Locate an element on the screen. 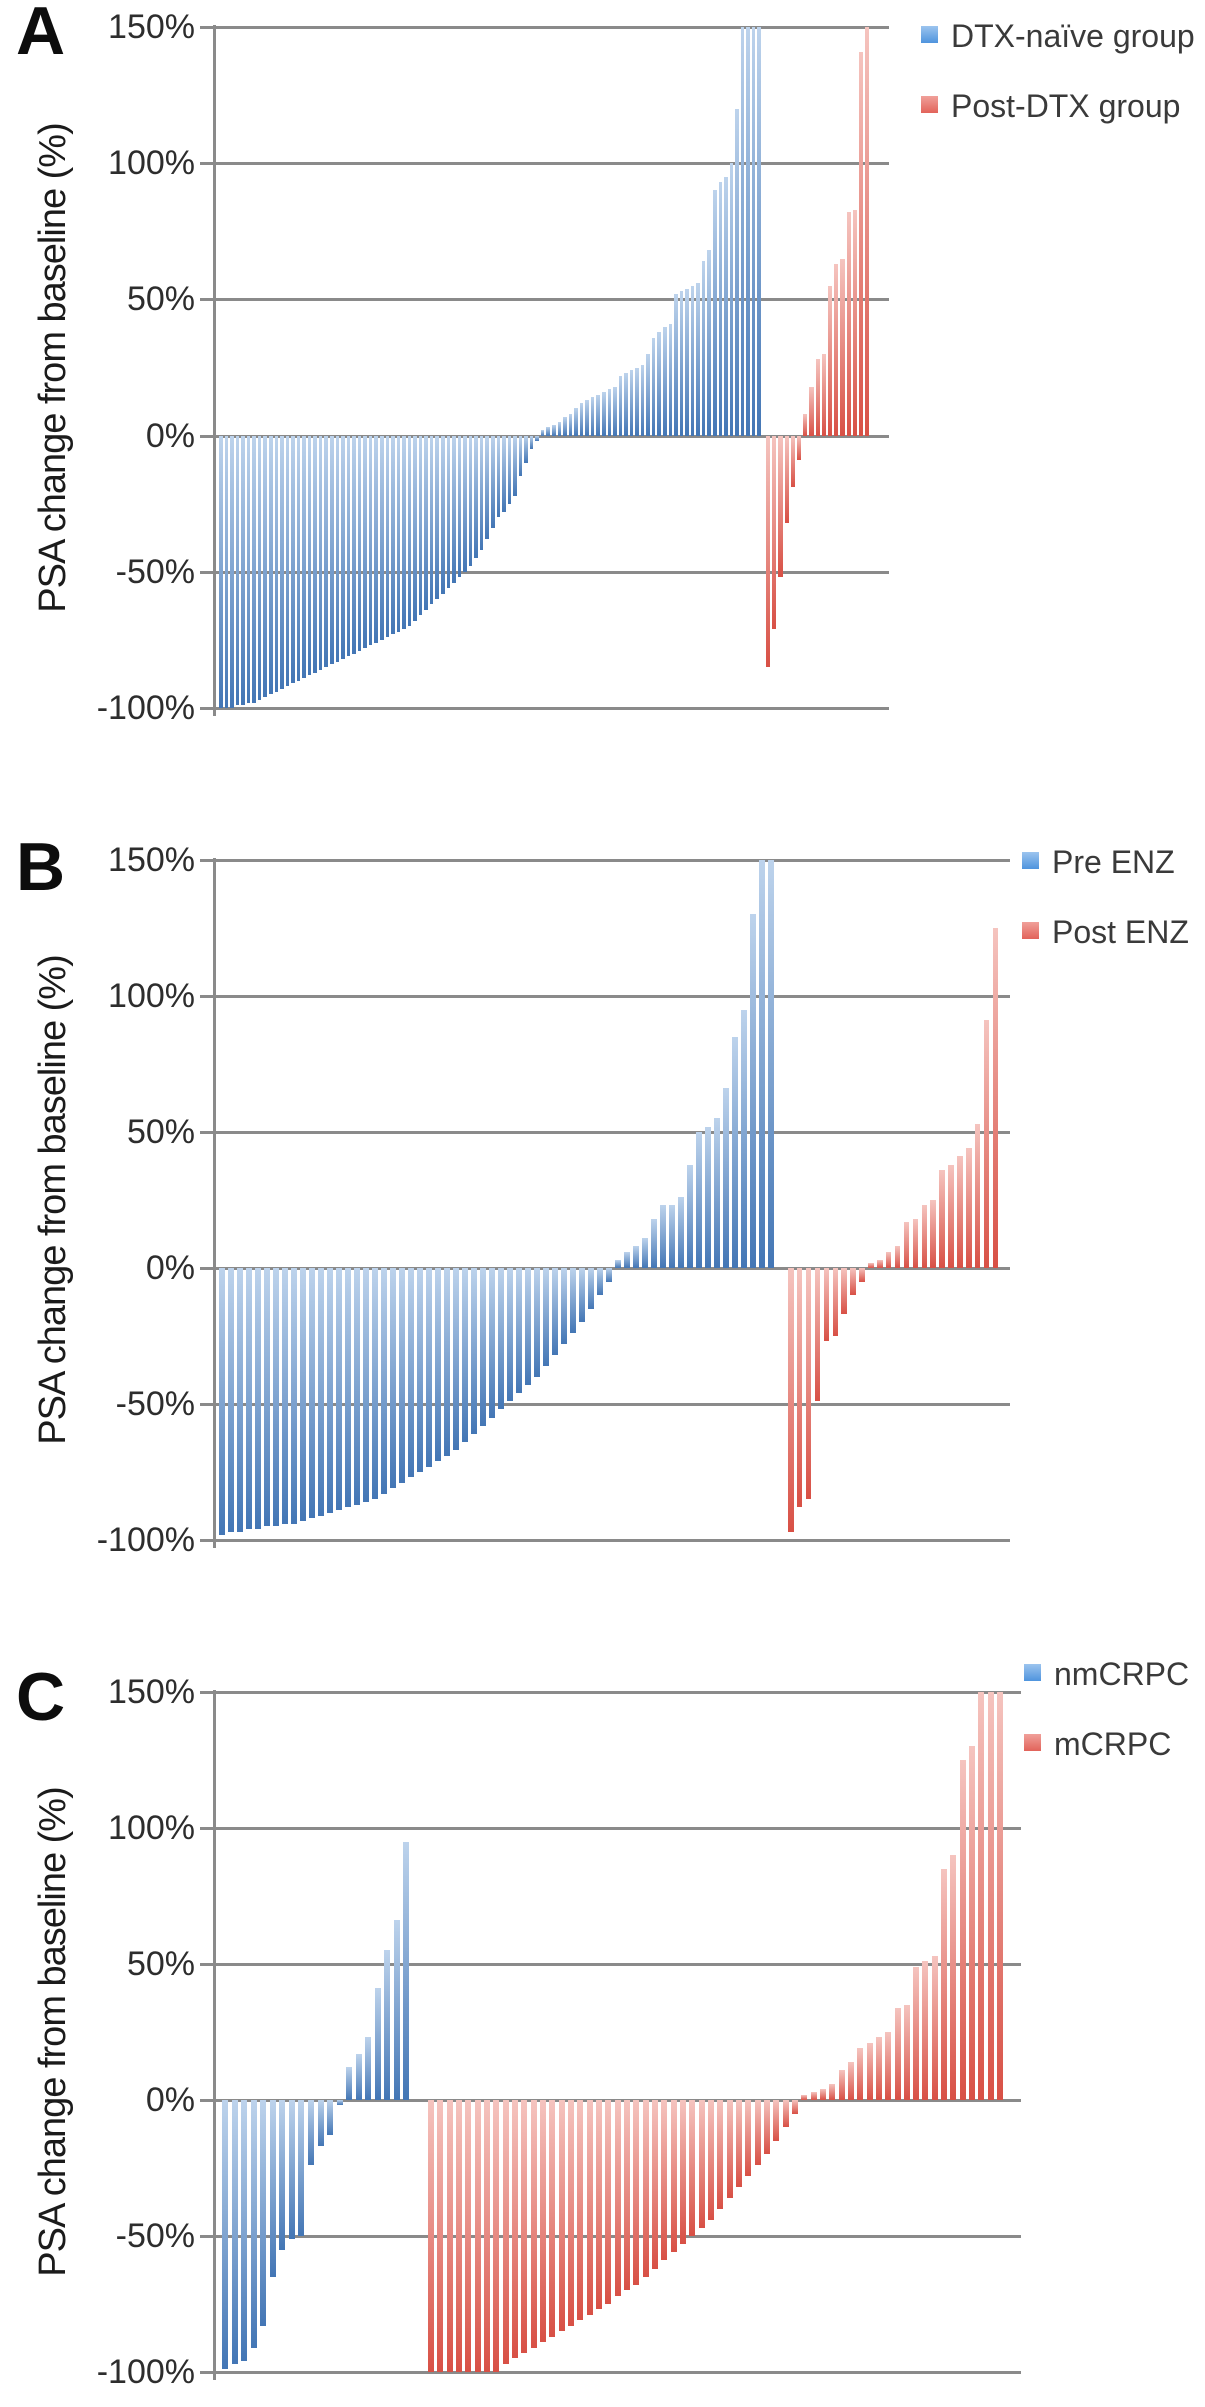 The image size is (1205, 2407). legend-panel-a: DTX-naïve group Post-DTX group is located at coordinates (1058, 88).